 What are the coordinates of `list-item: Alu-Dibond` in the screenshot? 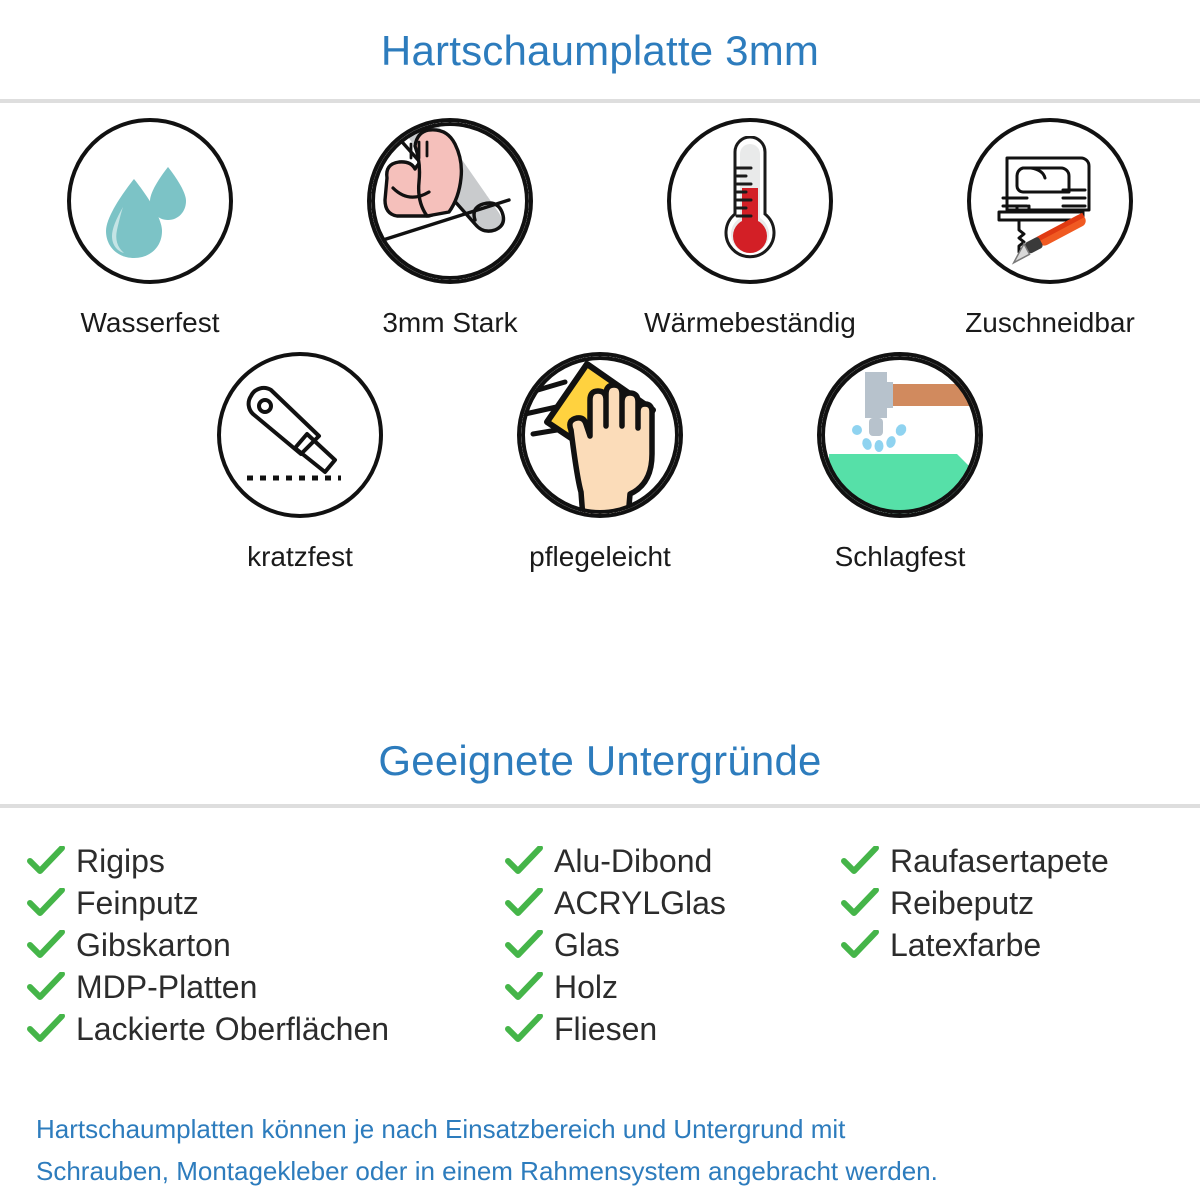 It's located at (672, 861).